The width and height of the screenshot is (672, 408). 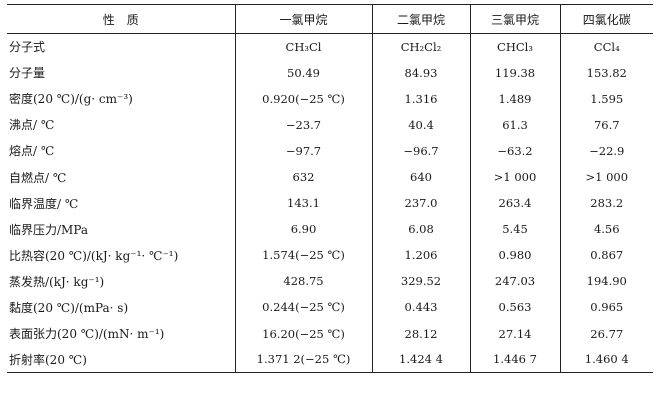 What do you see at coordinates (44, 203) in the screenshot?
I see `cell-property: 临界温度/ ℃` at bounding box center [44, 203].